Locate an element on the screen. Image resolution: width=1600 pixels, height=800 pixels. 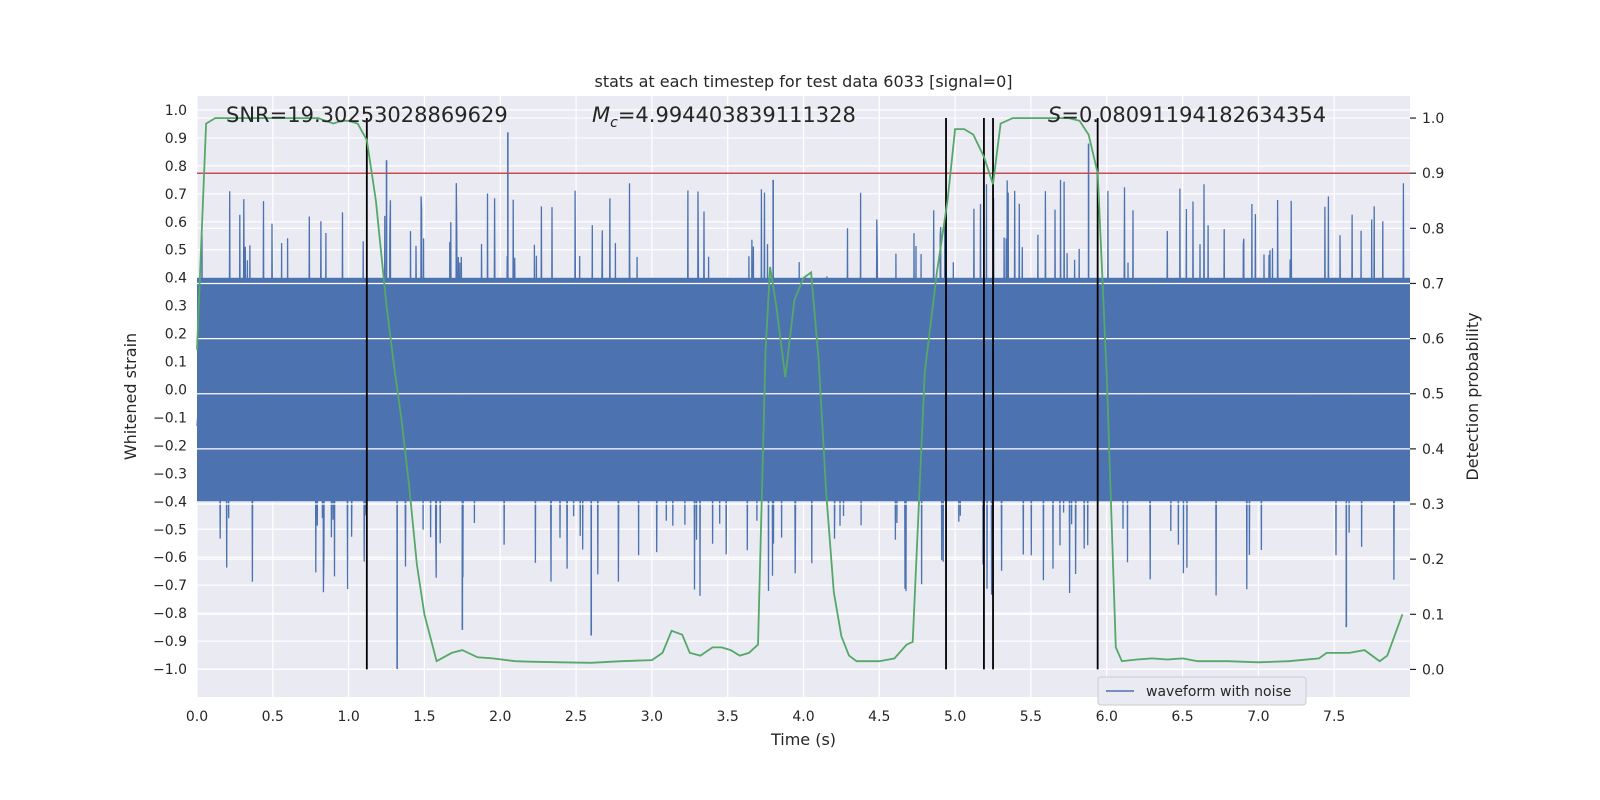
y-left-tick-label: 0.7 is located at coordinates (176, 195).